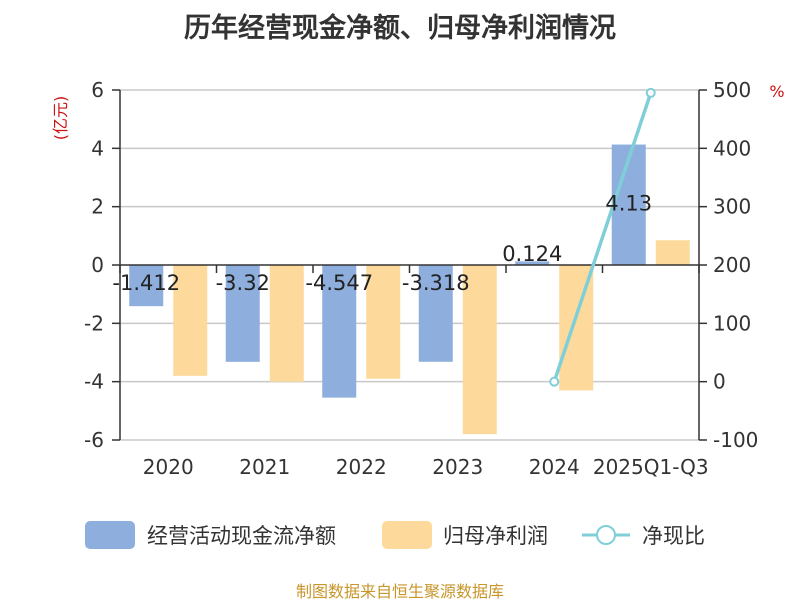 The image size is (800, 602). Describe the element at coordinates (457, 467) in the screenshot. I see `x-axis-tick-label: 2023` at that location.